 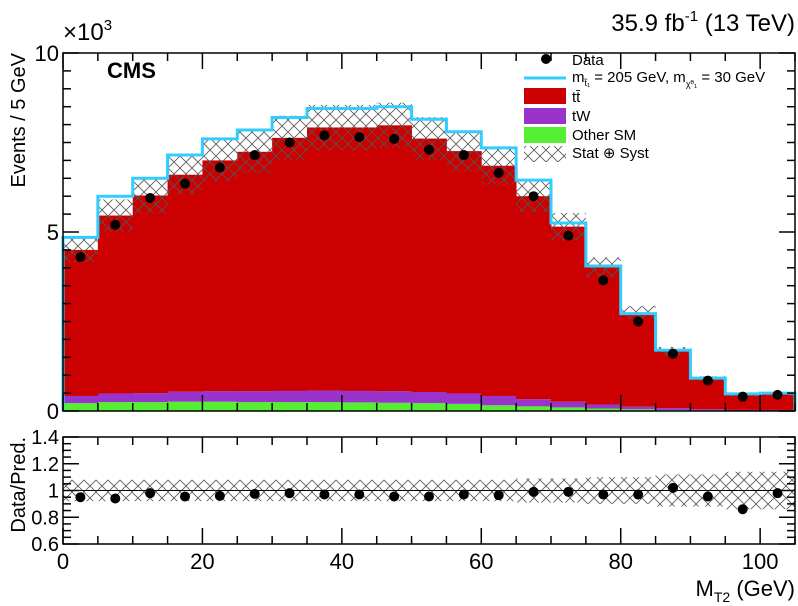 I want to click on legend-label-signal: mt̃₁ = 205 GeV, mχ̃⁰₁ = 30 GeV, so click(x=668, y=79).